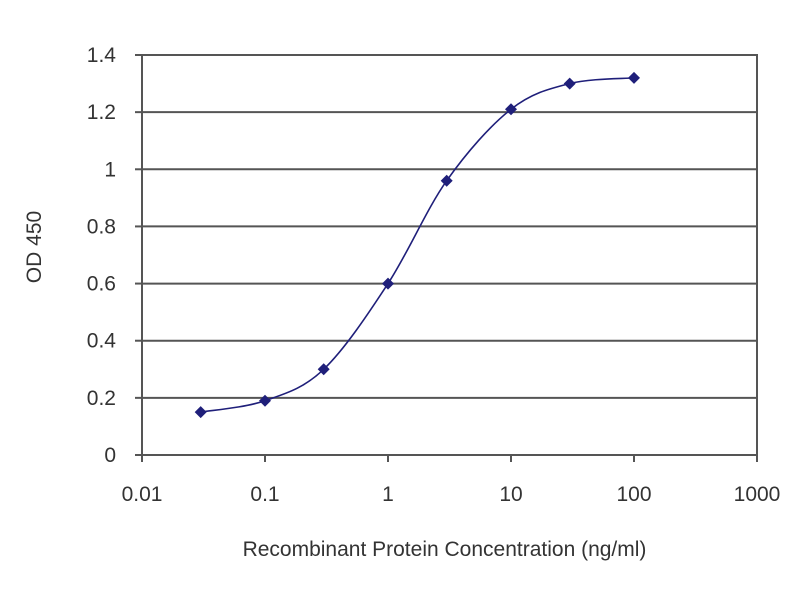 This screenshot has width=800, height=600. I want to click on y-tick-label-7: 1.4, so click(102, 55).